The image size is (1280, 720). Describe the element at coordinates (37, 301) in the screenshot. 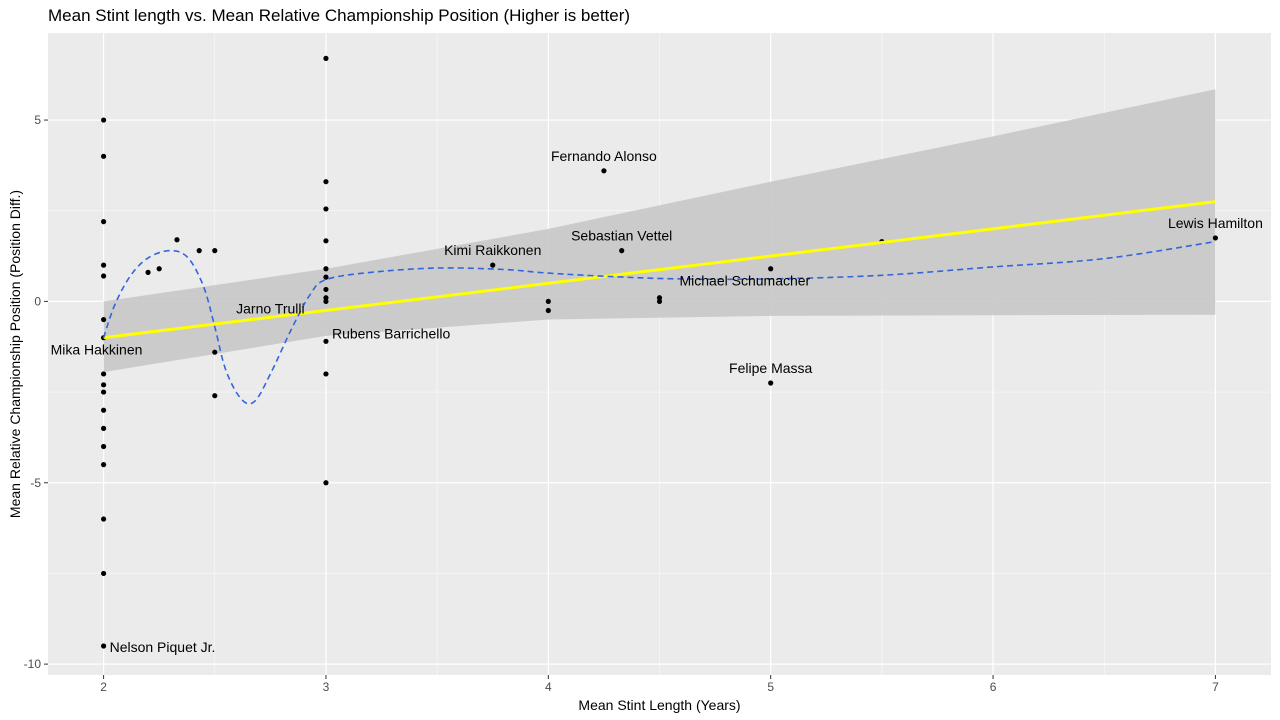

I see `y-tick-label: 0` at that location.